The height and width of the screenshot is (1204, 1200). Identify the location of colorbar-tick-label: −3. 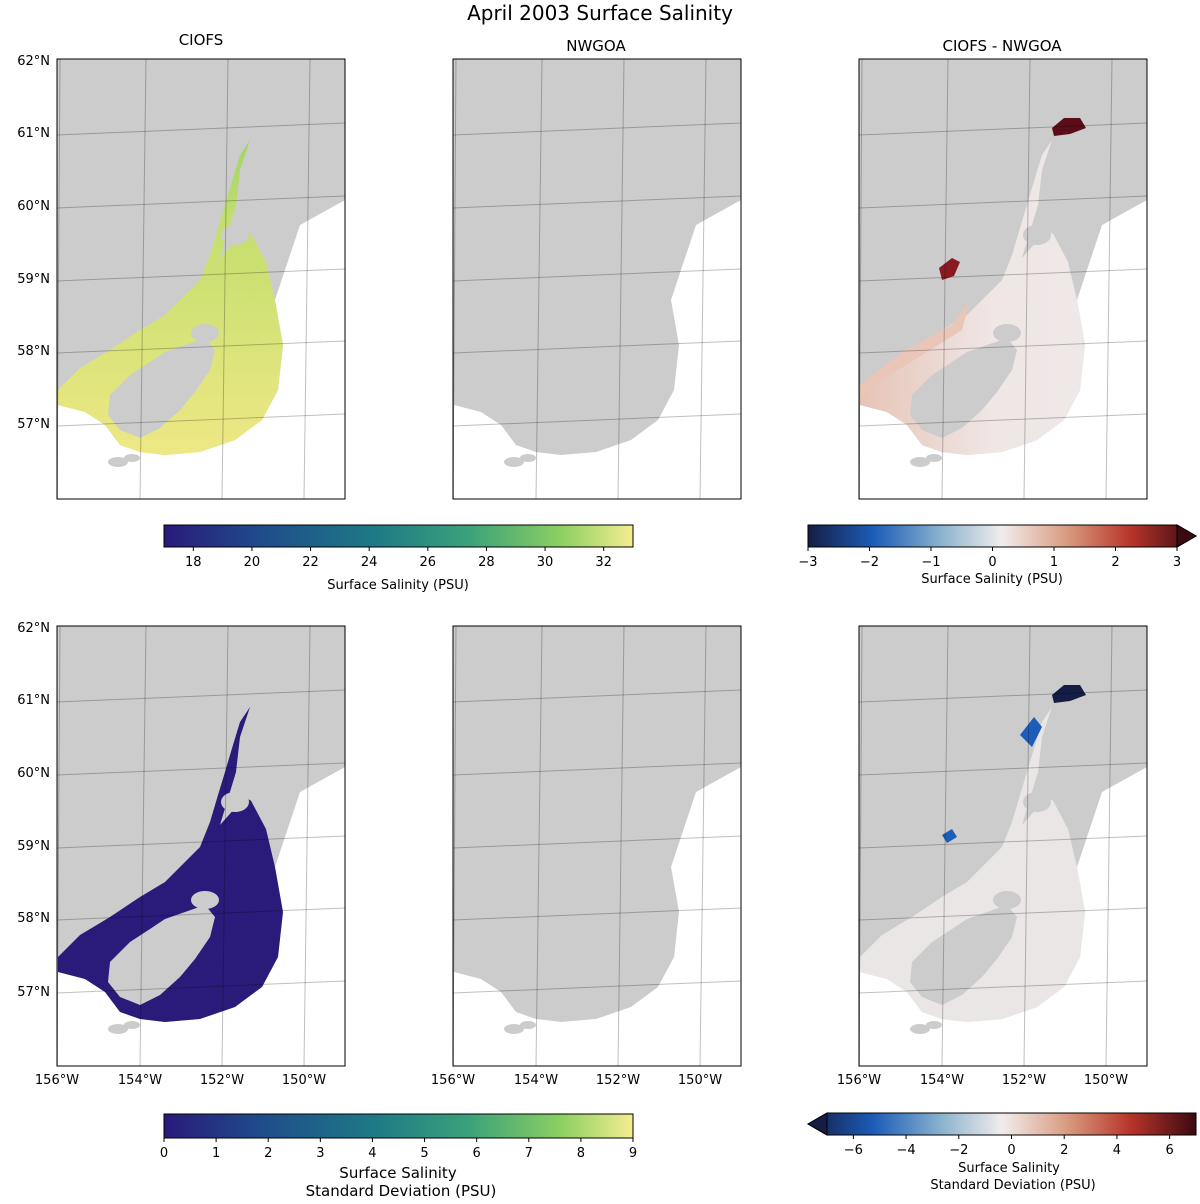
(807, 562).